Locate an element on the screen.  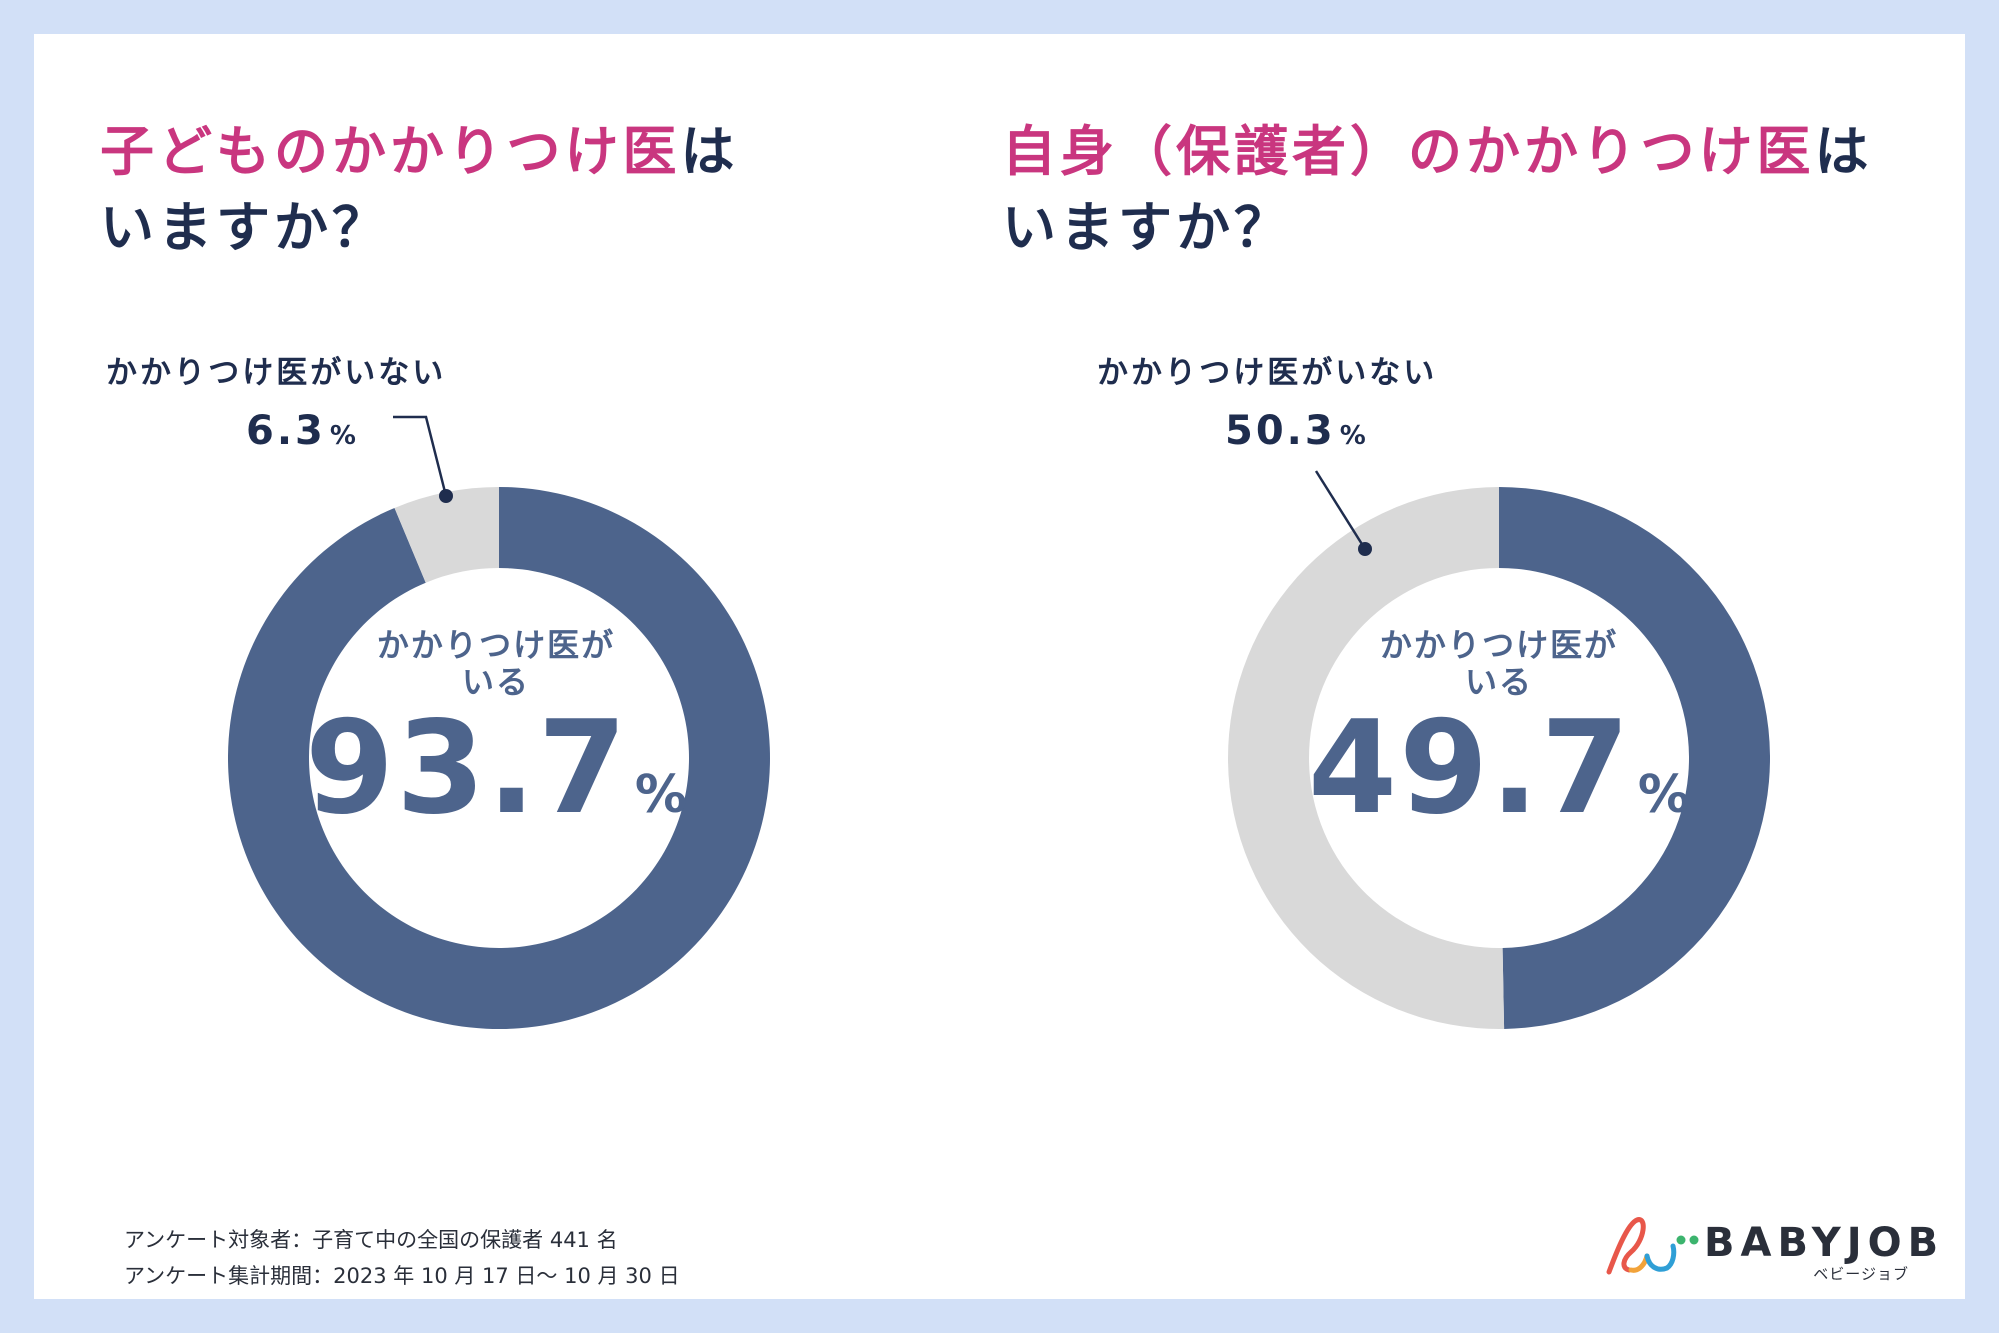
footer-survey-target: アンケート対象者：子育て中の全国の保護者 441 名 is located at coordinates (371, 1240).